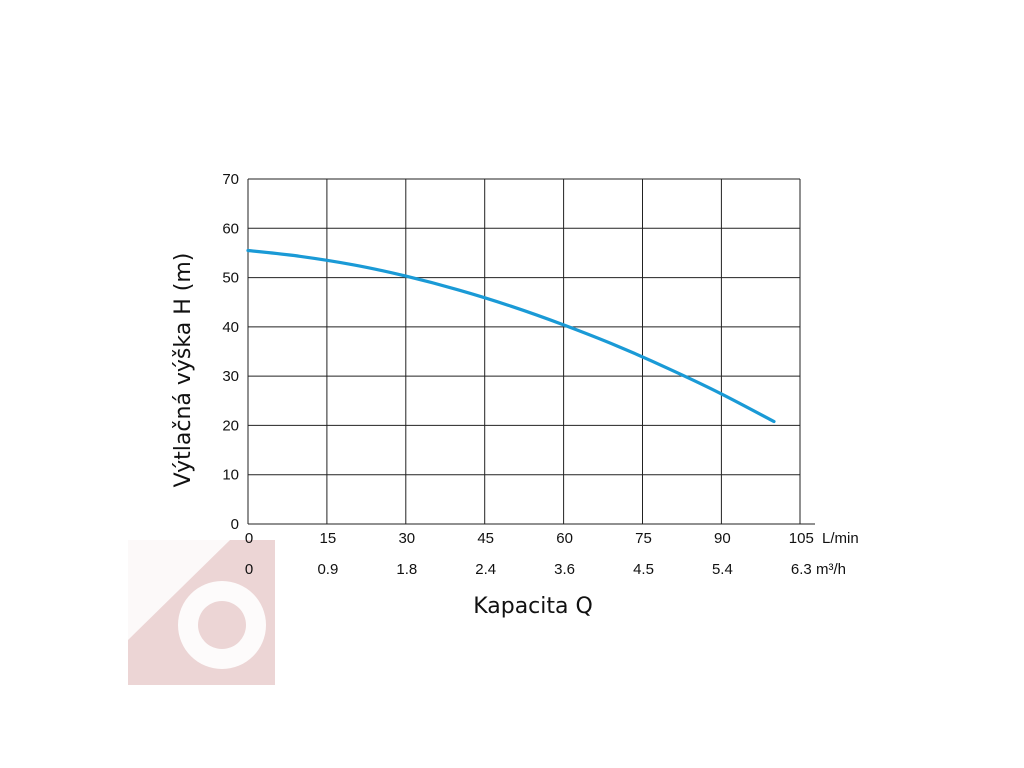 The height and width of the screenshot is (768, 1024). What do you see at coordinates (529, 538) in the screenshot?
I see `x-axis-ticks-primary: 0 15 30 45 60 75 90 105` at bounding box center [529, 538].